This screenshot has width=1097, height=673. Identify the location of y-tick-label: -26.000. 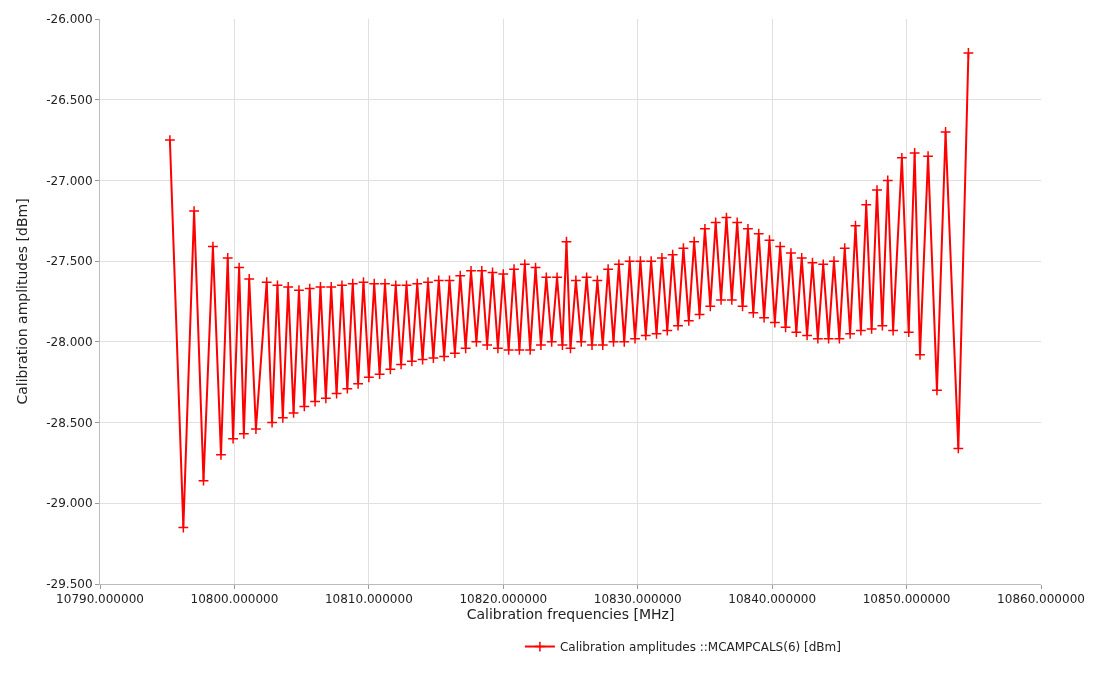
(69, 19).